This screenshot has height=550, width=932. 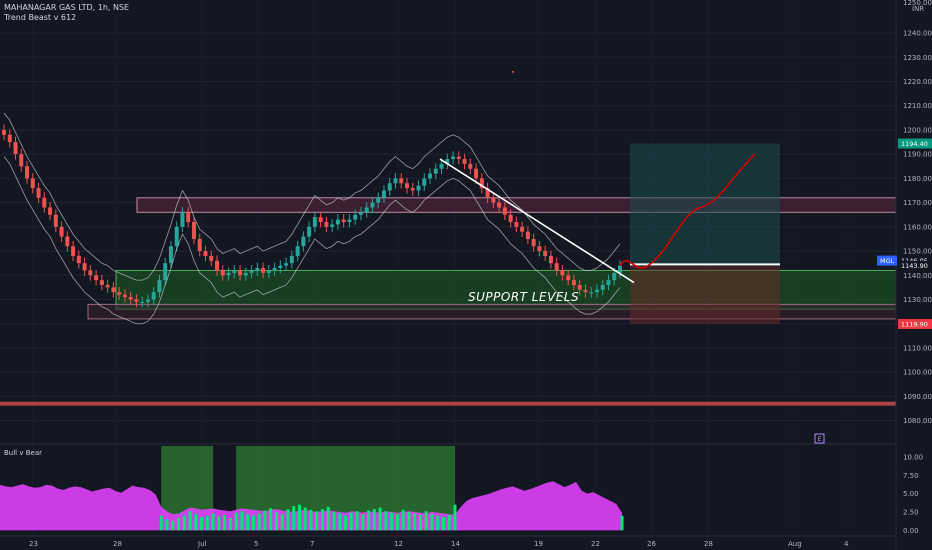 What do you see at coordinates (40, 17) in the screenshot?
I see `indicator-label: Trend Beast v 612` at bounding box center [40, 17].